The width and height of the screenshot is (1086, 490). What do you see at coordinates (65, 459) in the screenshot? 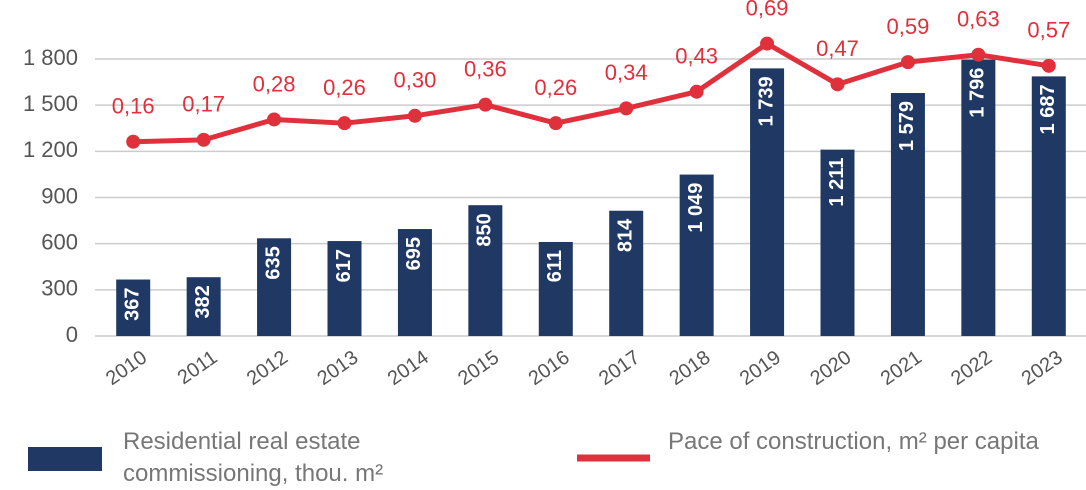
I see `legend-swatch` at bounding box center [65, 459].